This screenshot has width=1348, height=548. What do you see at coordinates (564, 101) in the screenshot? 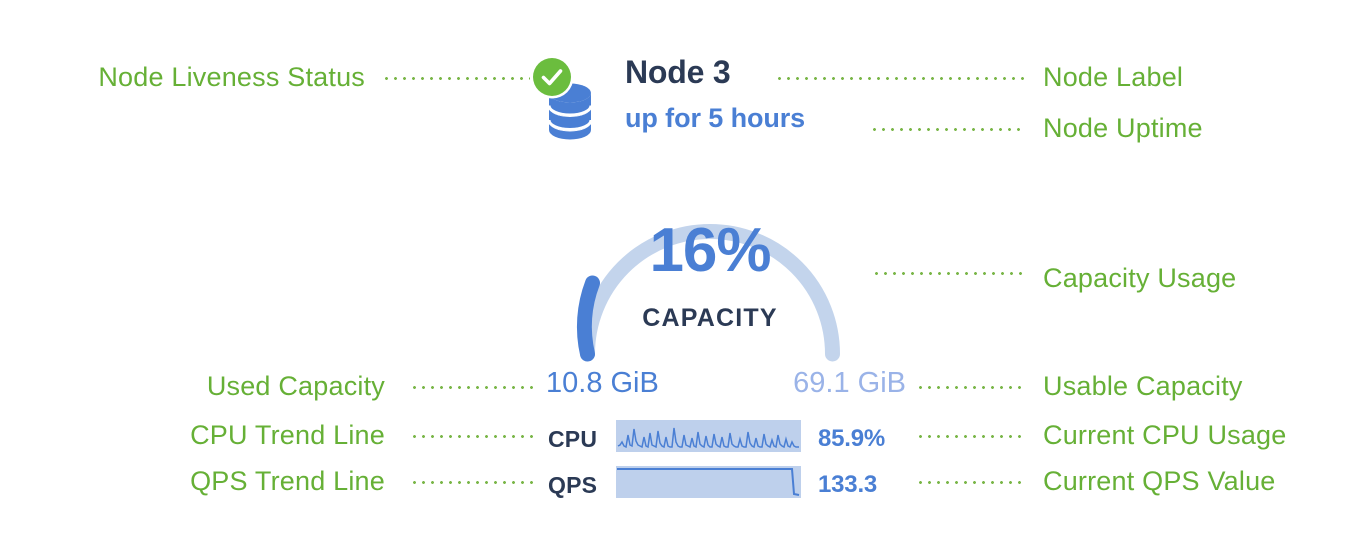
I see `node-icon-group` at bounding box center [564, 101].